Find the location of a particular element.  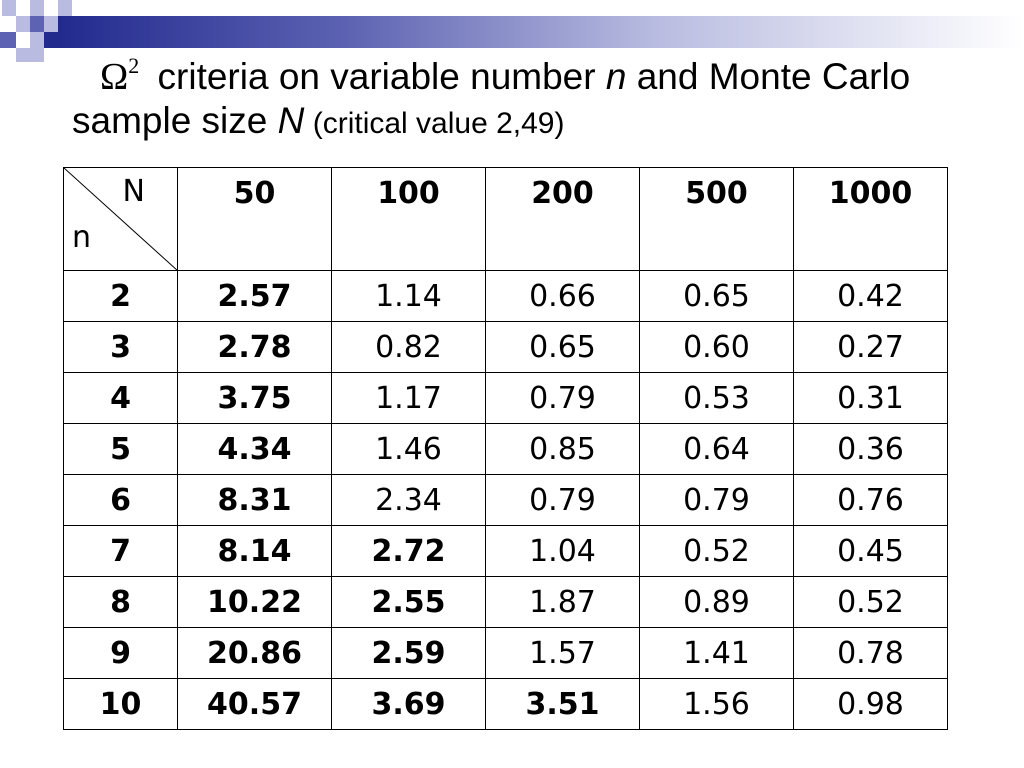

table-cell: 8.14 is located at coordinates (254, 551).